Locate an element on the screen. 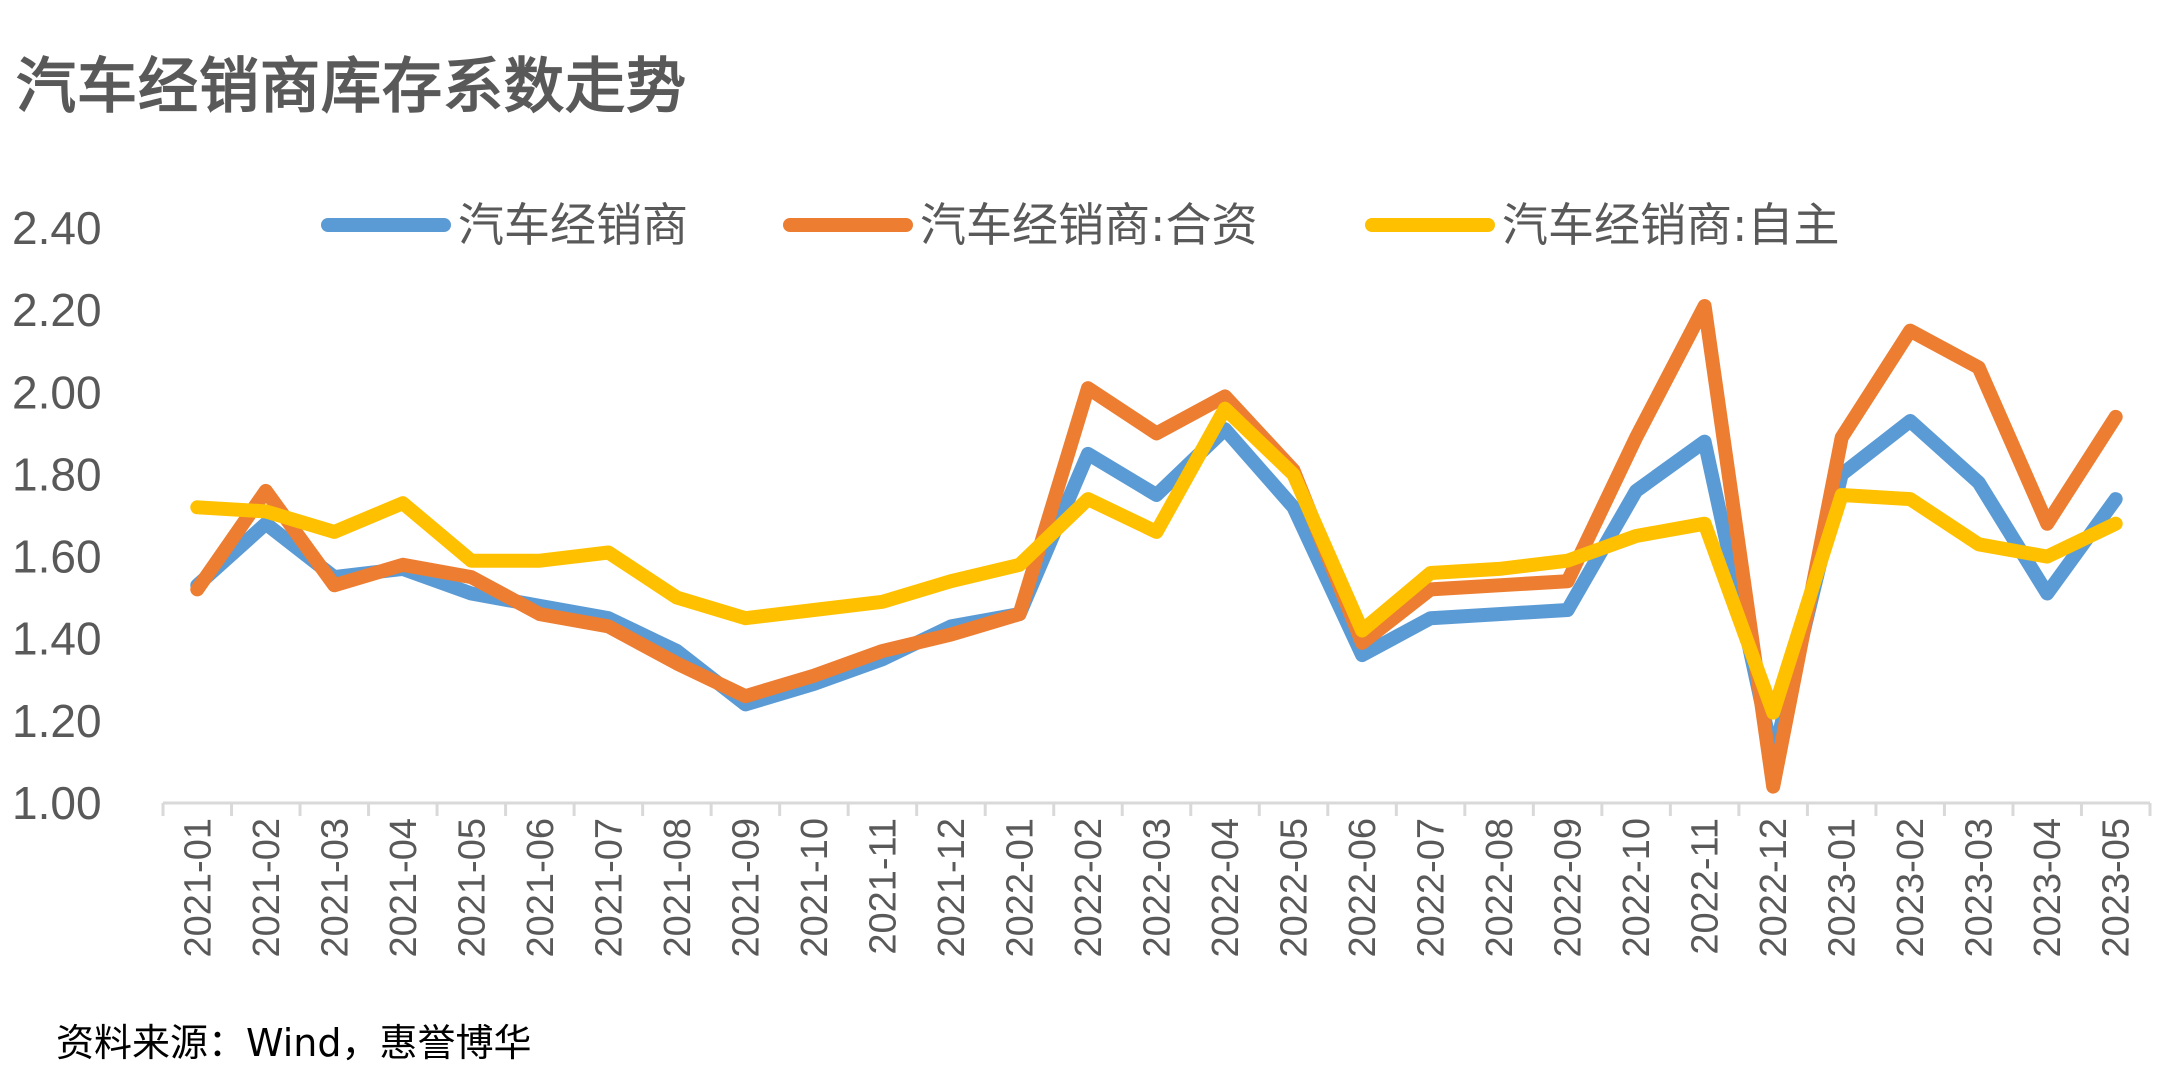 This screenshot has width=2175, height=1088. x-tick-label: 2021-03 is located at coordinates (335, 887).